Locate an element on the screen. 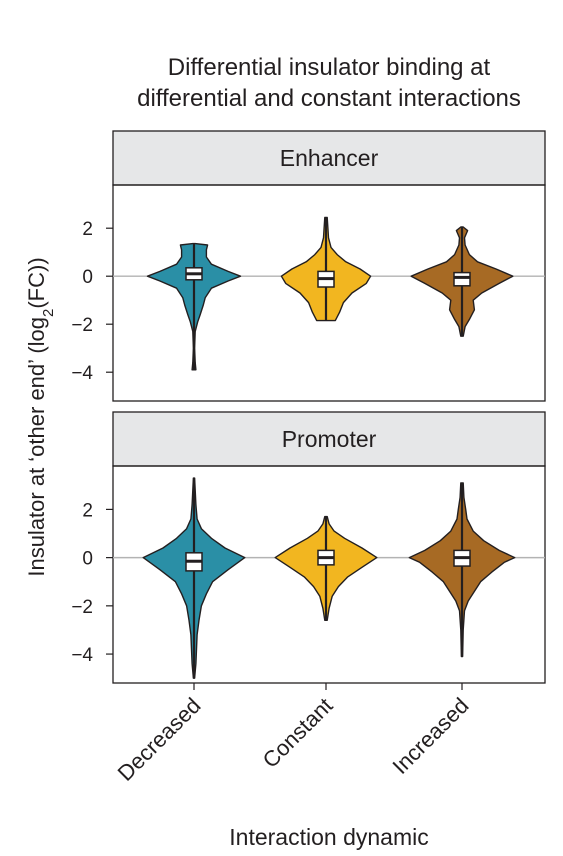 The image size is (563, 856). panel-strip-label: Enhancer is located at coordinates (329, 158).